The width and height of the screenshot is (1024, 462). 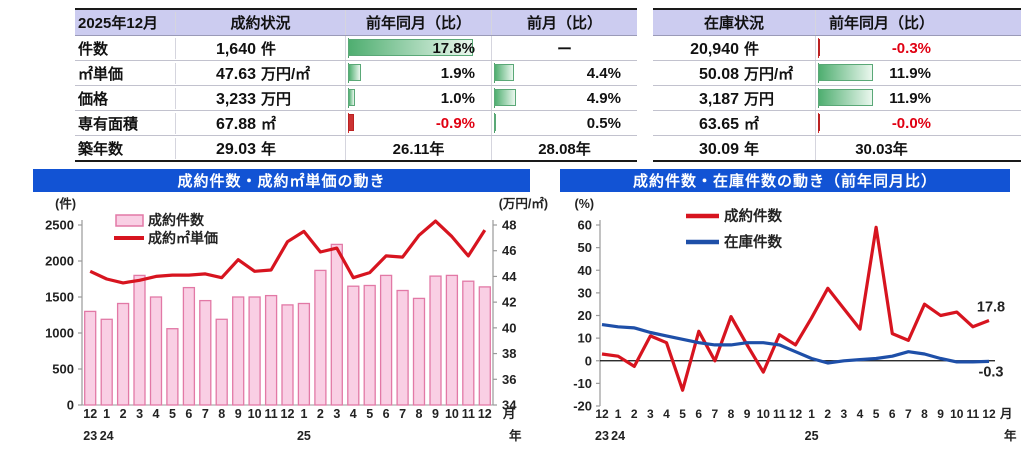 What do you see at coordinates (356, 98) in the screenshot?
I see `table-row-kakaku: 価格 3,233 万円 1.0% 4.9%` at bounding box center [356, 98].